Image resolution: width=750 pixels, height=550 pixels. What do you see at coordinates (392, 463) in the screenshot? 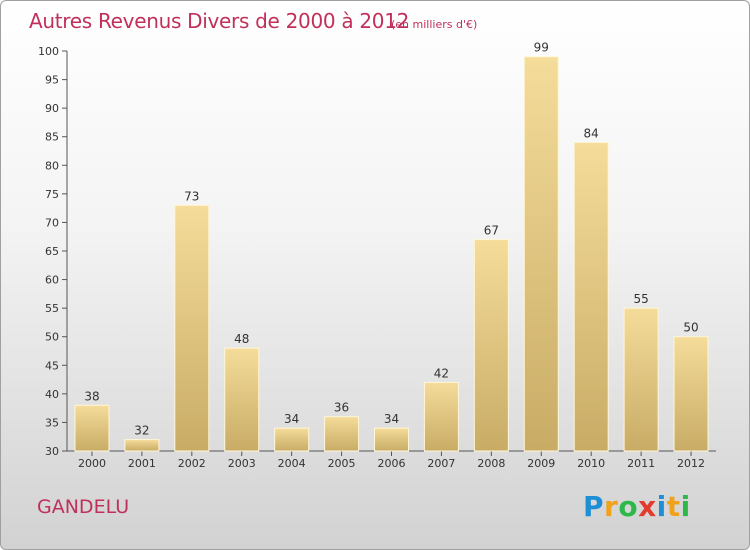
I see `x-tick-label: 2006` at bounding box center [392, 463].